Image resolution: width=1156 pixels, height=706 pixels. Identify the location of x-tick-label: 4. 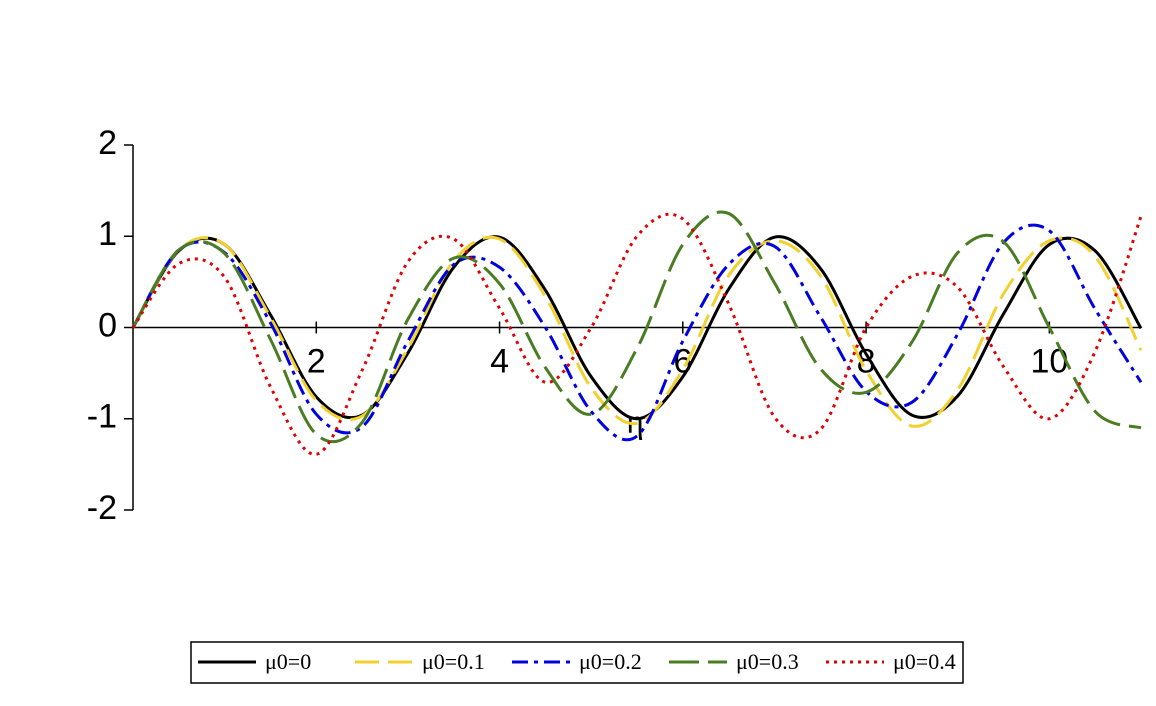
(499, 361).